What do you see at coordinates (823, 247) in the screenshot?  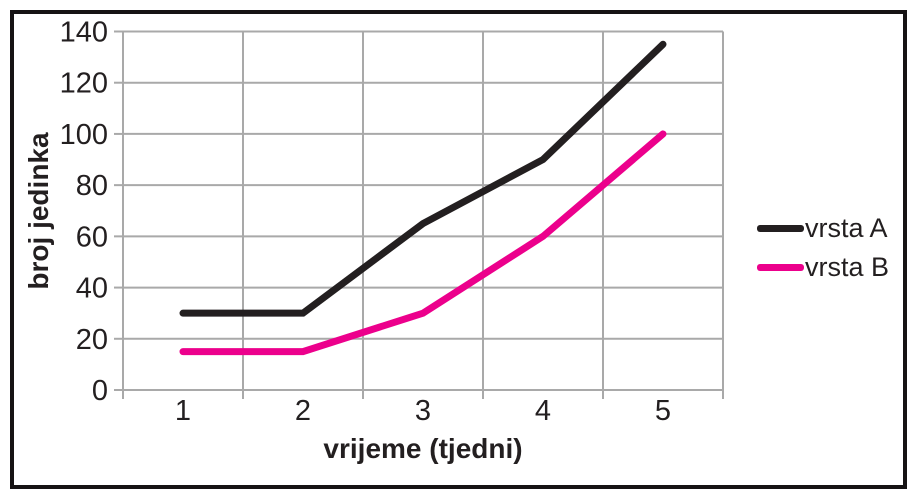 I see `legend: vrsta A vrsta B` at bounding box center [823, 247].